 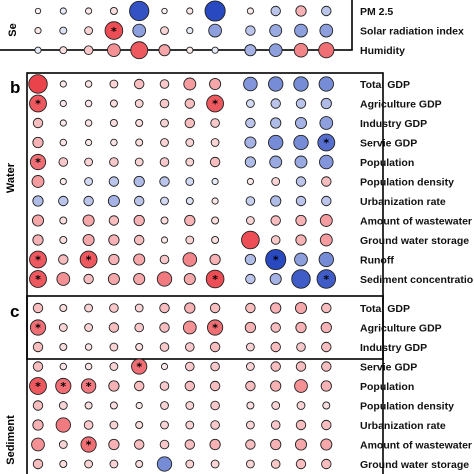 I want to click on panel-frame, so click(x=176, y=25).